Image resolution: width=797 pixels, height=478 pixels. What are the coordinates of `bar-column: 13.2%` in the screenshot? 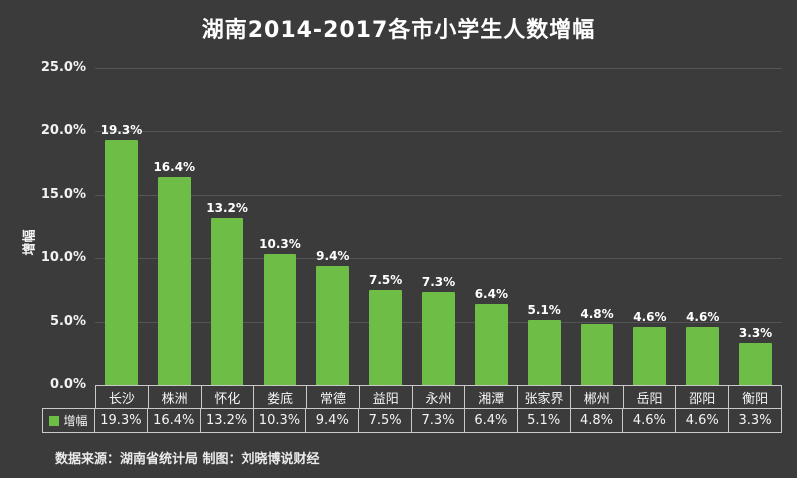 It's located at (227, 226).